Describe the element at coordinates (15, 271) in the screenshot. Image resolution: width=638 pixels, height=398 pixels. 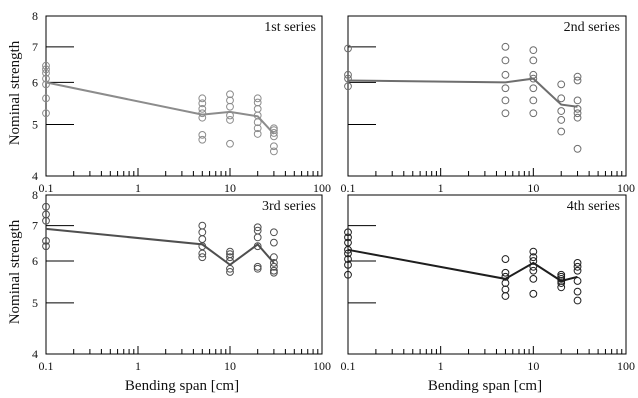
I see `y-axis-label-bottom: Nominal strength` at that location.